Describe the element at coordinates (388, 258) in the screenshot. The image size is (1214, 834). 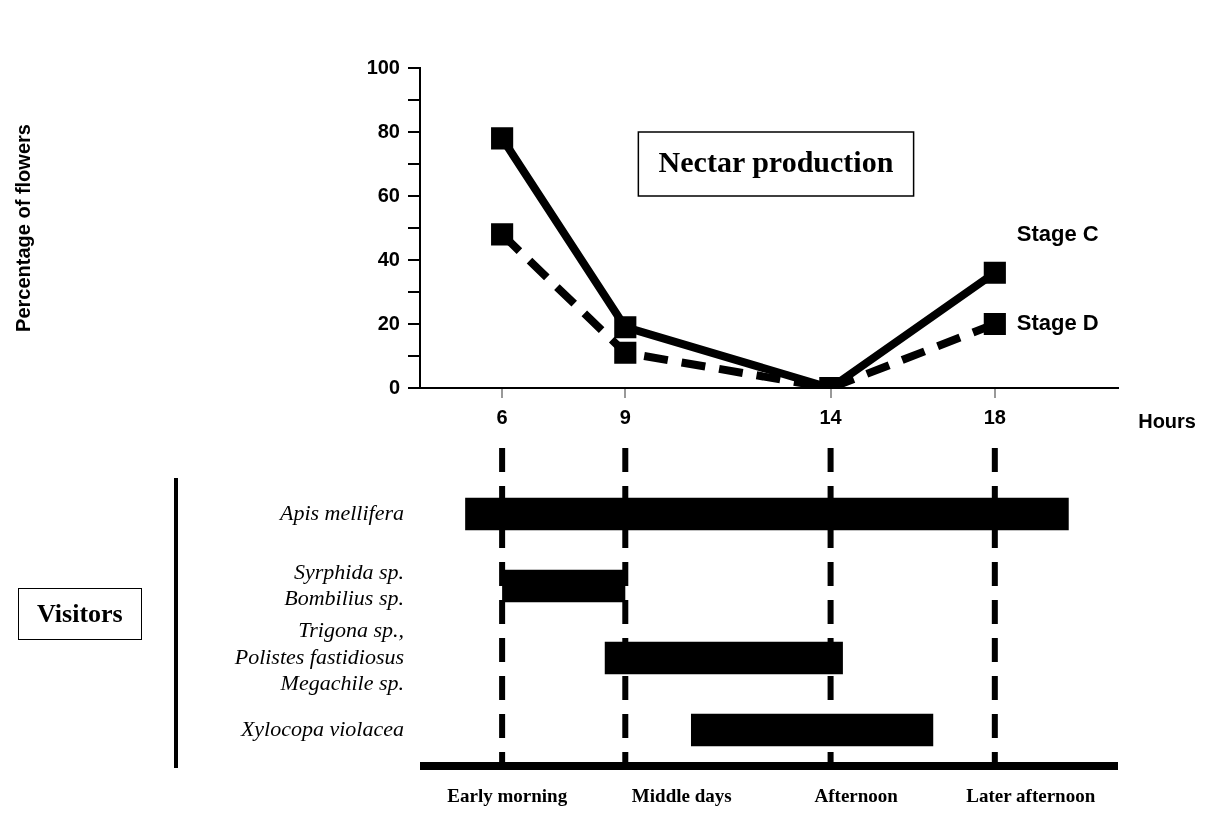
I see `y-tick-label: 40` at that location.